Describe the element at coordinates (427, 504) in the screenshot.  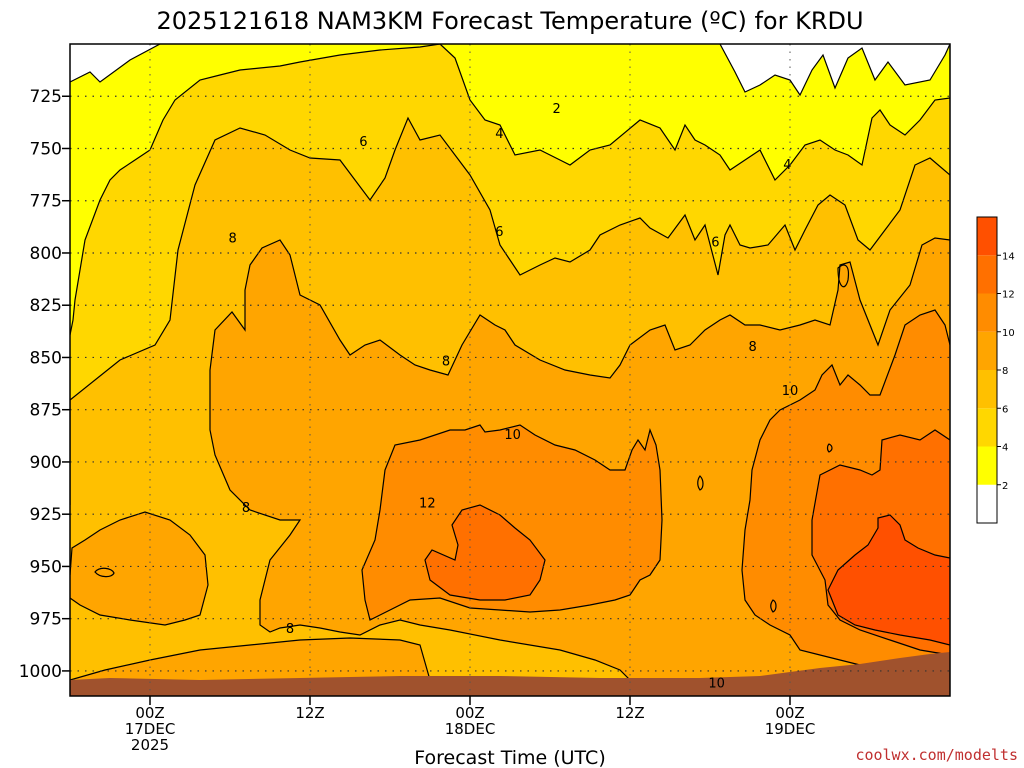
I see `contour-label: 12` at that location.